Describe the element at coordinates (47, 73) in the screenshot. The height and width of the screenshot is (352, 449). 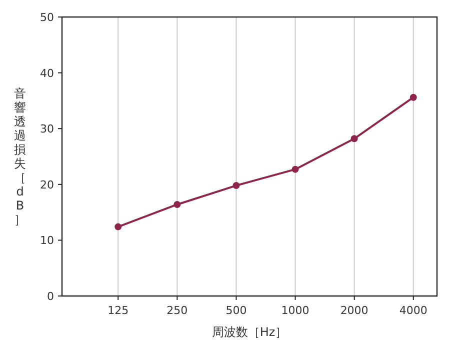
I see `y-tick-label: 40` at that location.